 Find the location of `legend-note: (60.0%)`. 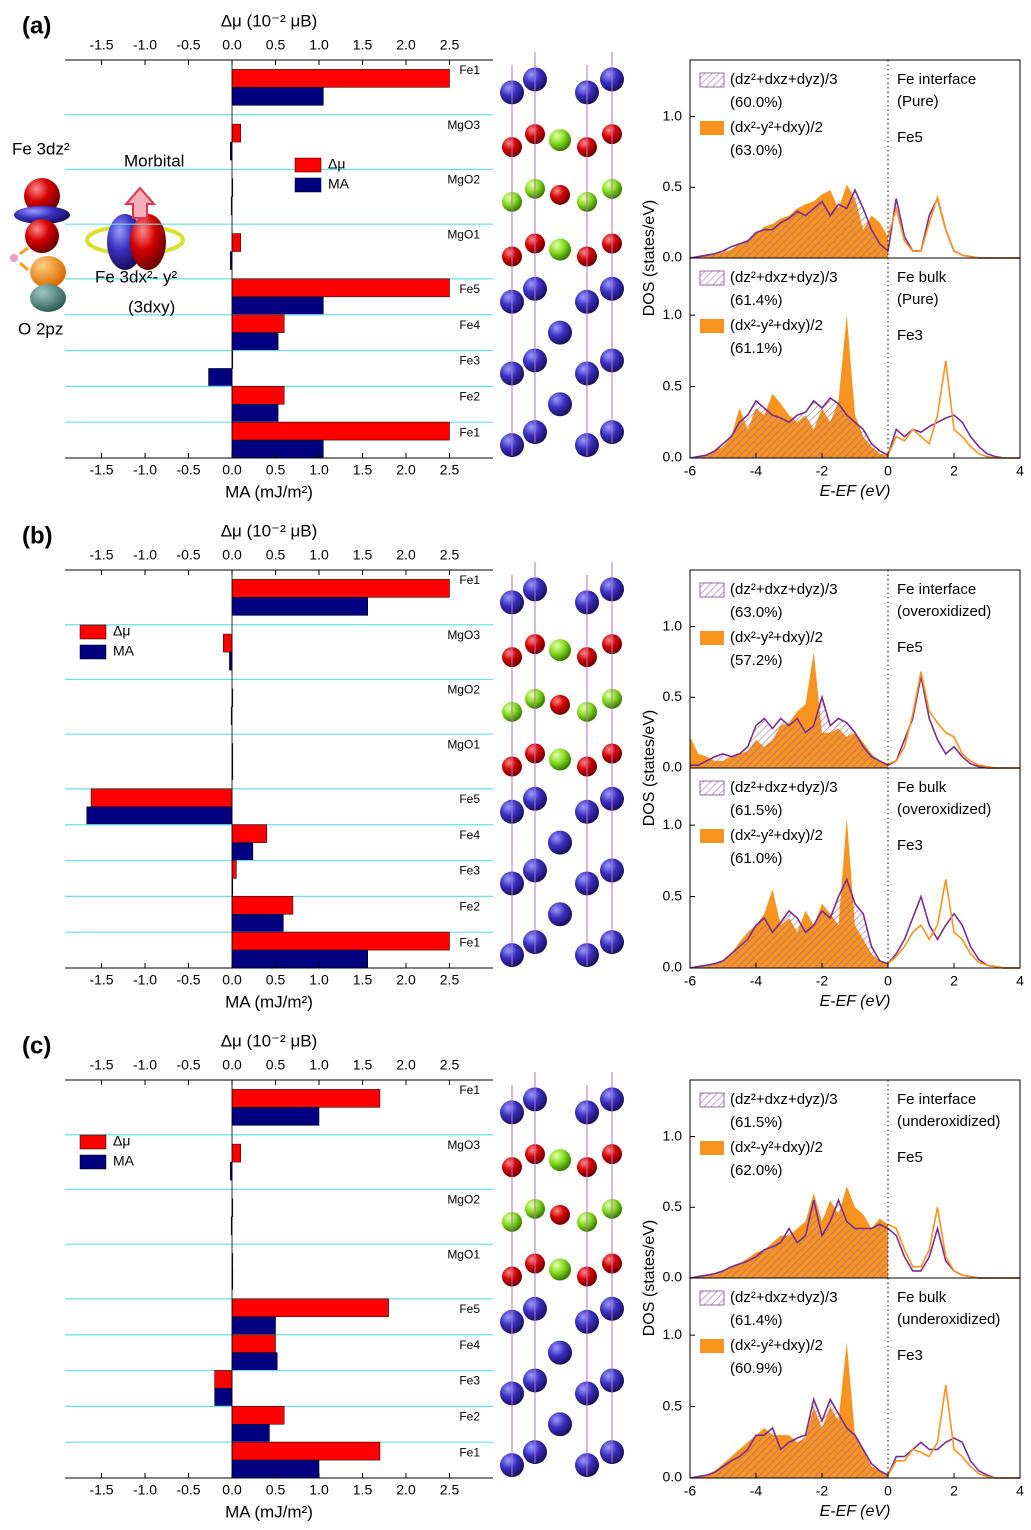

legend-note: (60.0%) is located at coordinates (756, 102).